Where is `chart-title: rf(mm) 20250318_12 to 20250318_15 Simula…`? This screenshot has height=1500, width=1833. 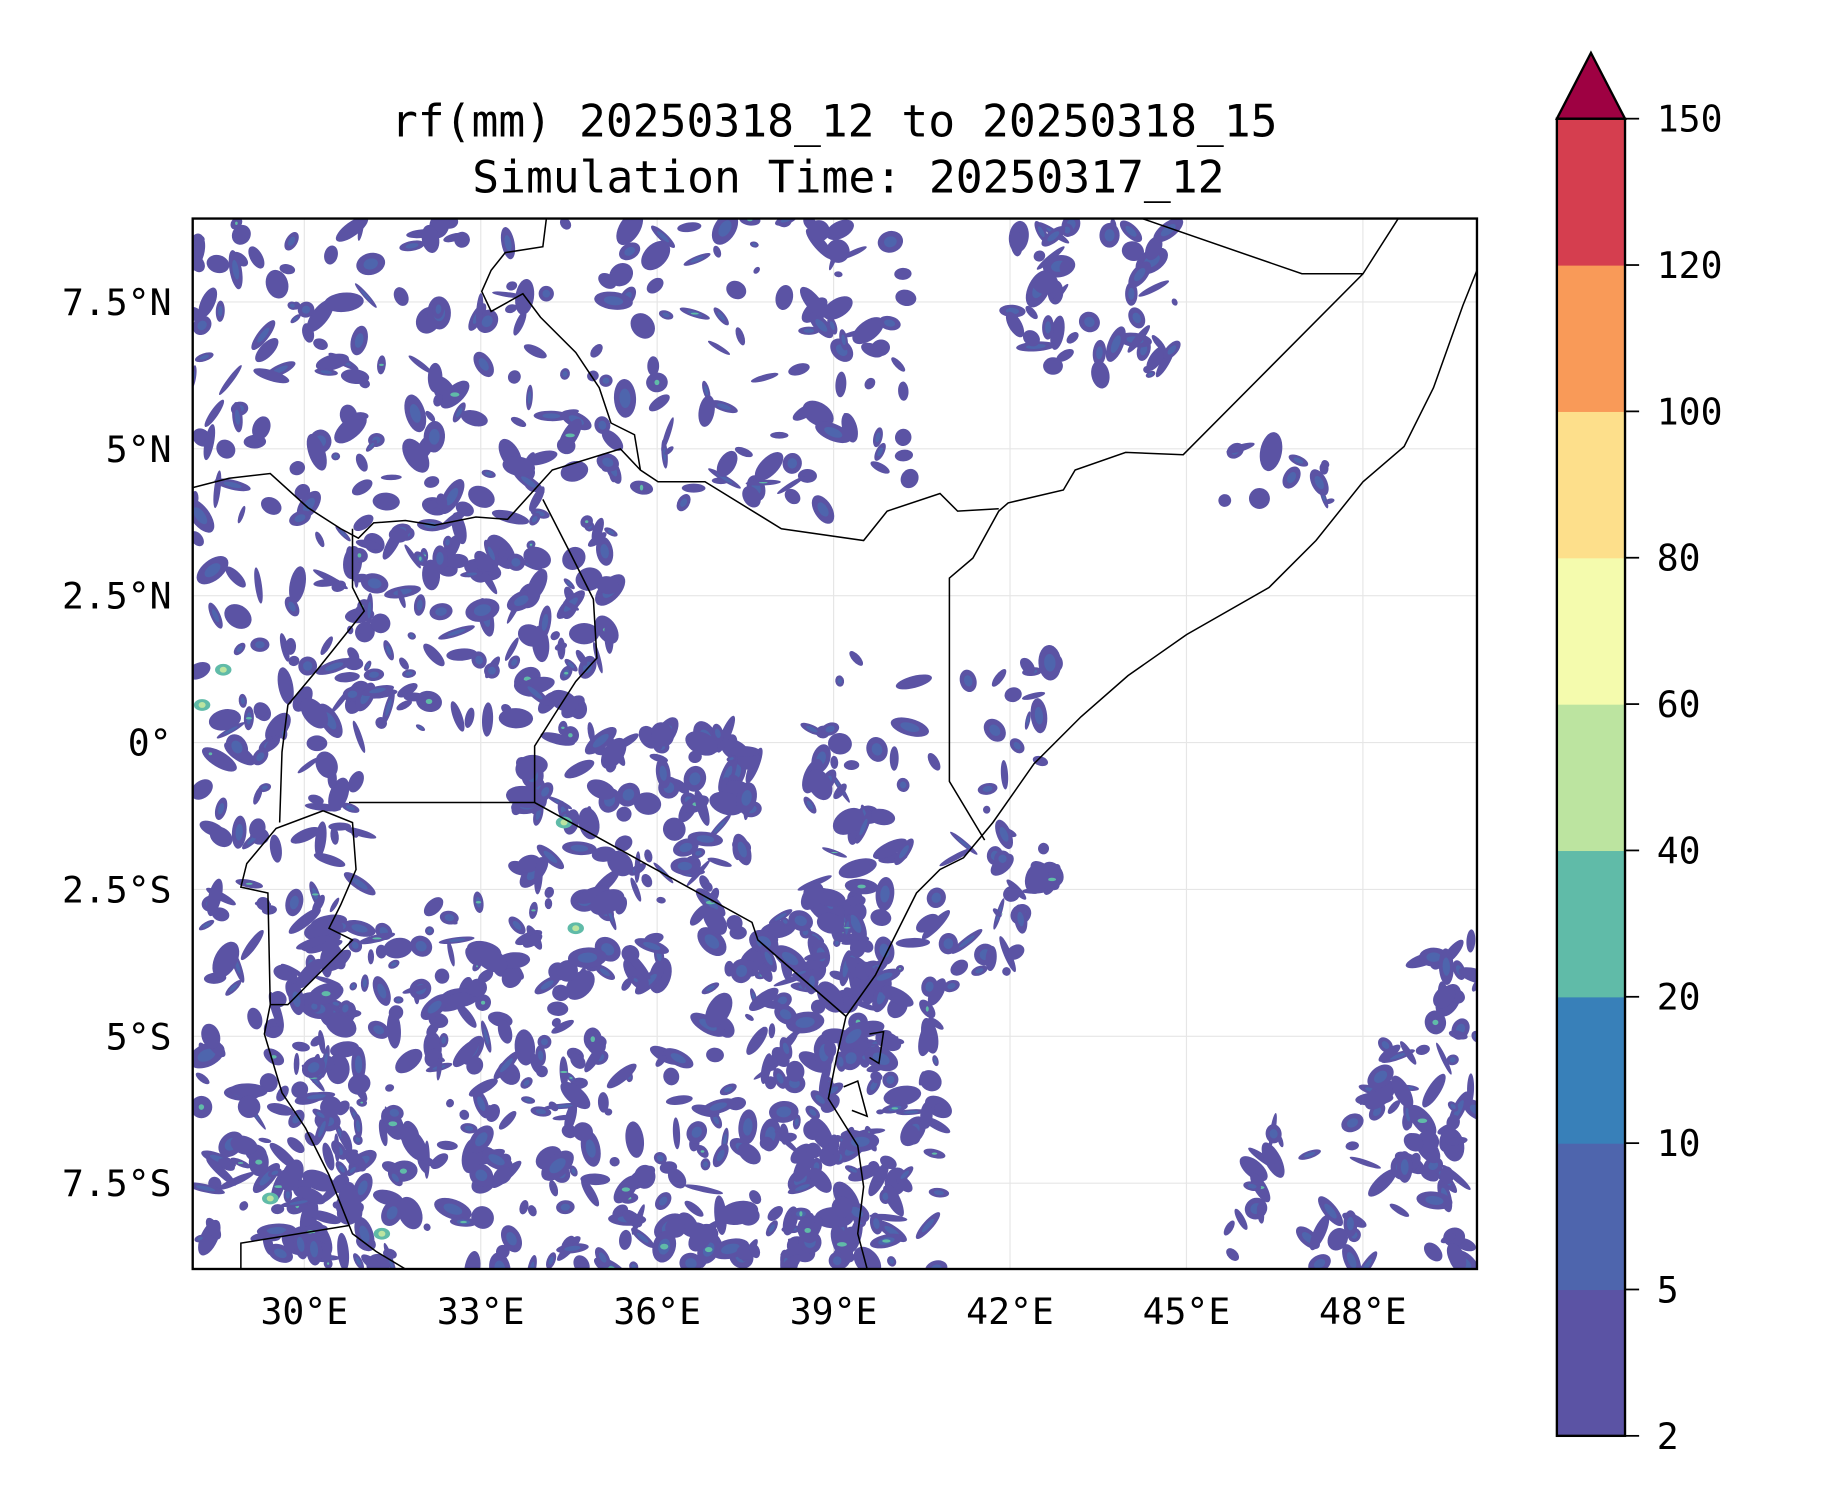 chart-title: rf(mm) 20250318_12 to 20250318_15 Simula… is located at coordinates (834, 149).